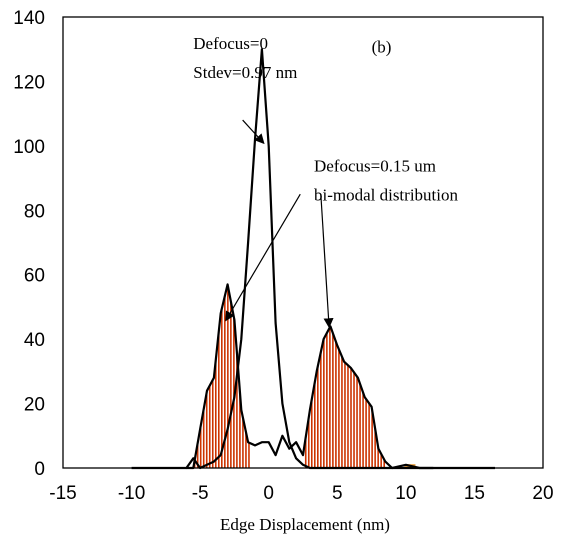 This screenshot has width=564, height=540. What do you see at coordinates (29, 82) in the screenshot?
I see `y-tick-label: 120` at bounding box center [29, 82].